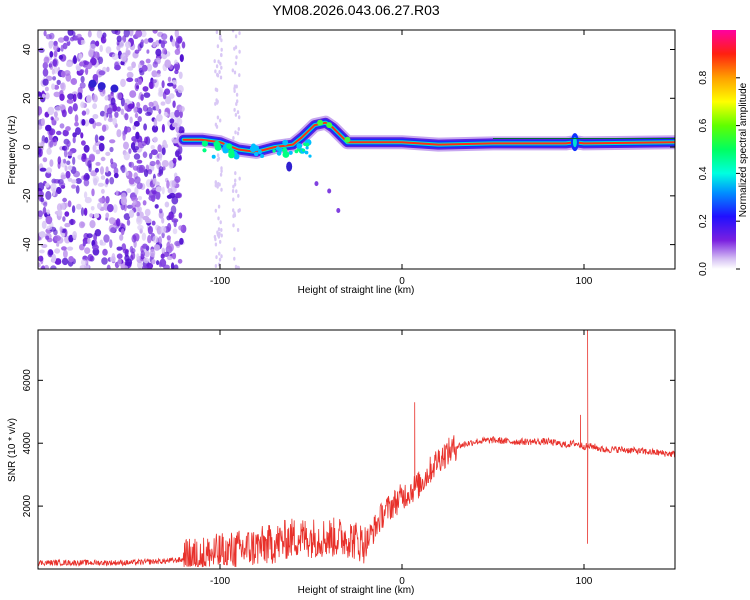 Image resolution: width=750 pixels, height=600 pixels. Describe the element at coordinates (703, 125) in the screenshot. I see `colorbar-tick-label: 0.6` at that location.